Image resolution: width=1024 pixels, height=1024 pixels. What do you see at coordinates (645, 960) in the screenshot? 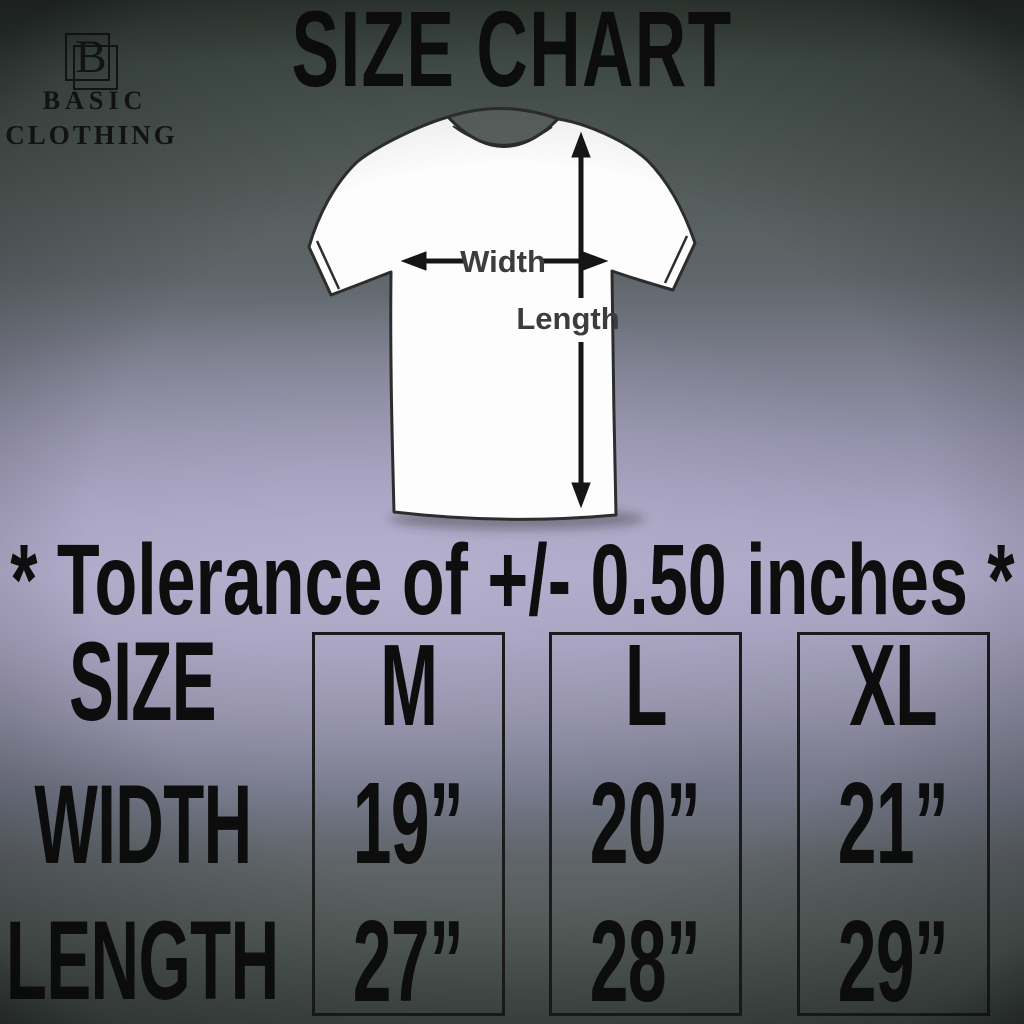
I see `length-value-l: 28”` at bounding box center [645, 960].